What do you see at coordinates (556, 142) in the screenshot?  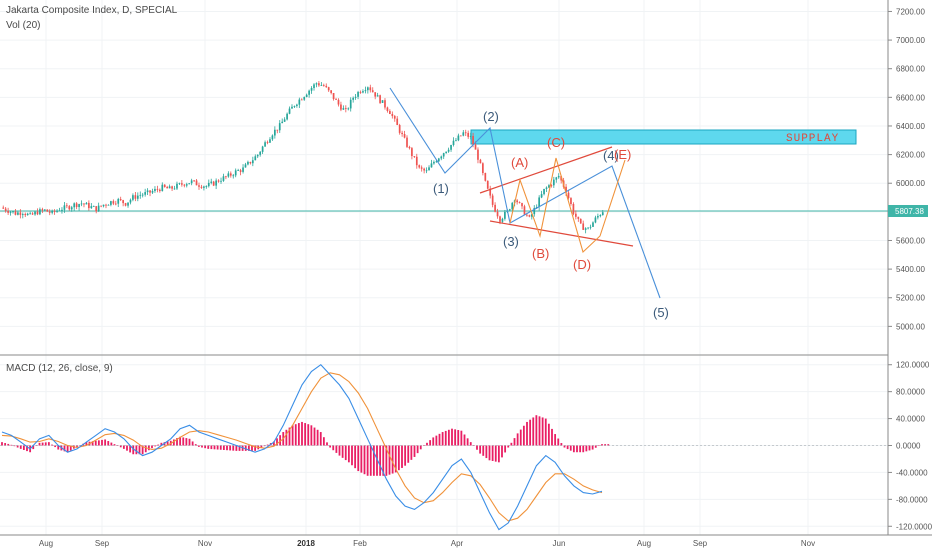 I see `wave-label-c: (C)` at bounding box center [556, 142].